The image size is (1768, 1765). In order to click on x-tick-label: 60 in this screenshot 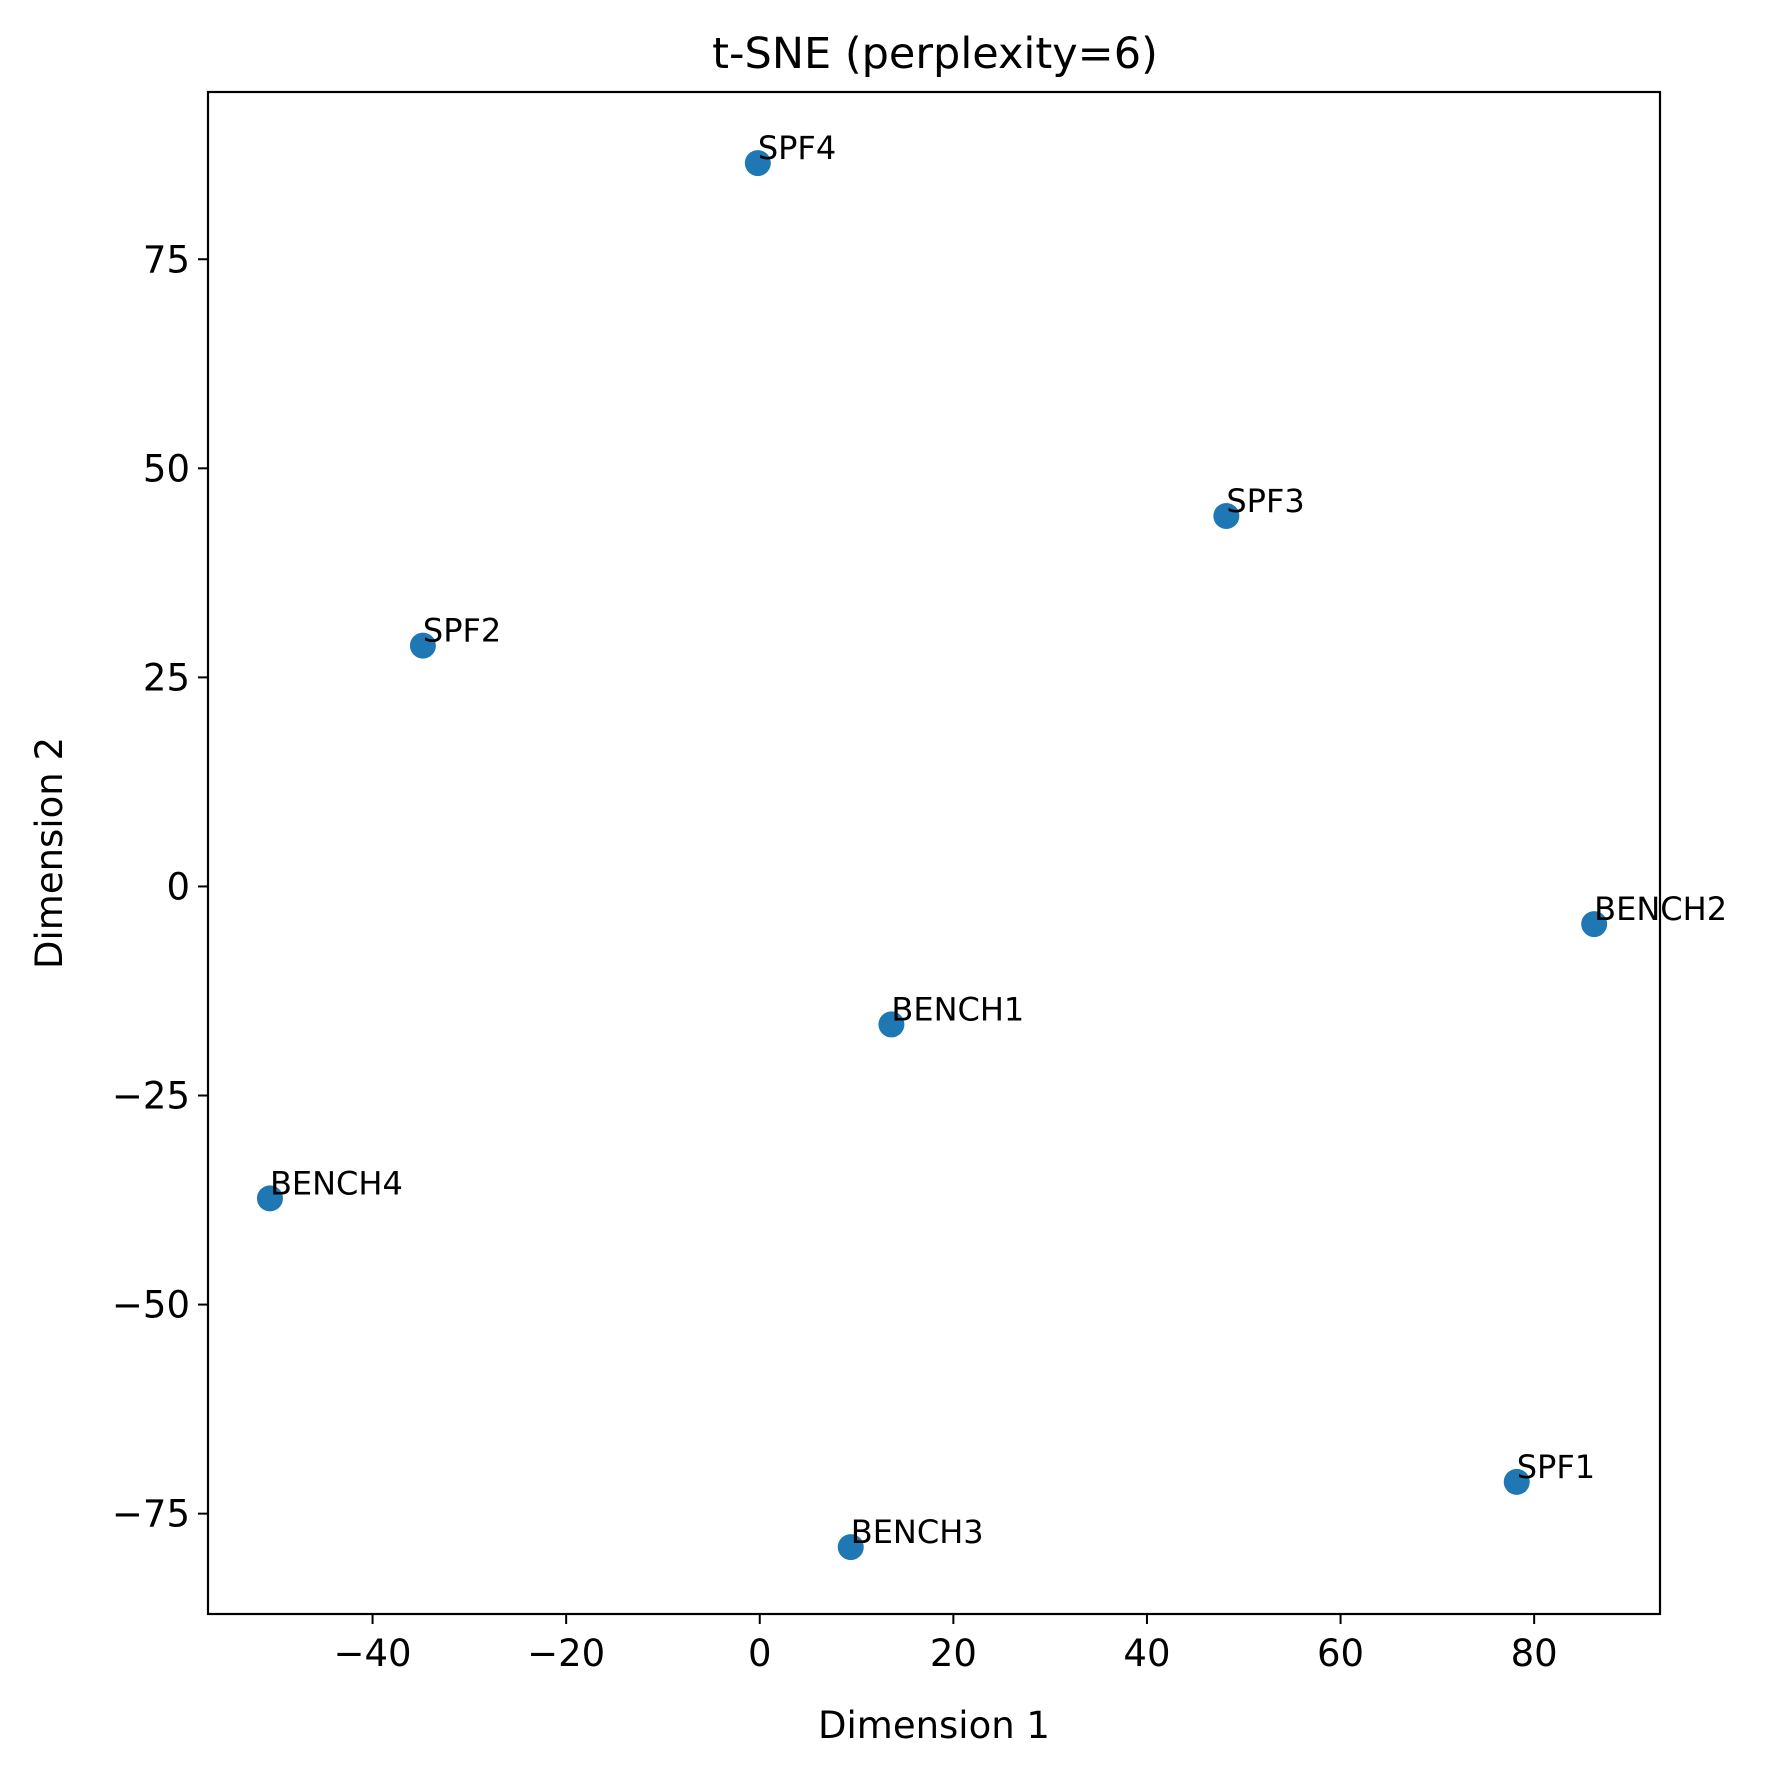, I will do `click(1340, 1653)`.